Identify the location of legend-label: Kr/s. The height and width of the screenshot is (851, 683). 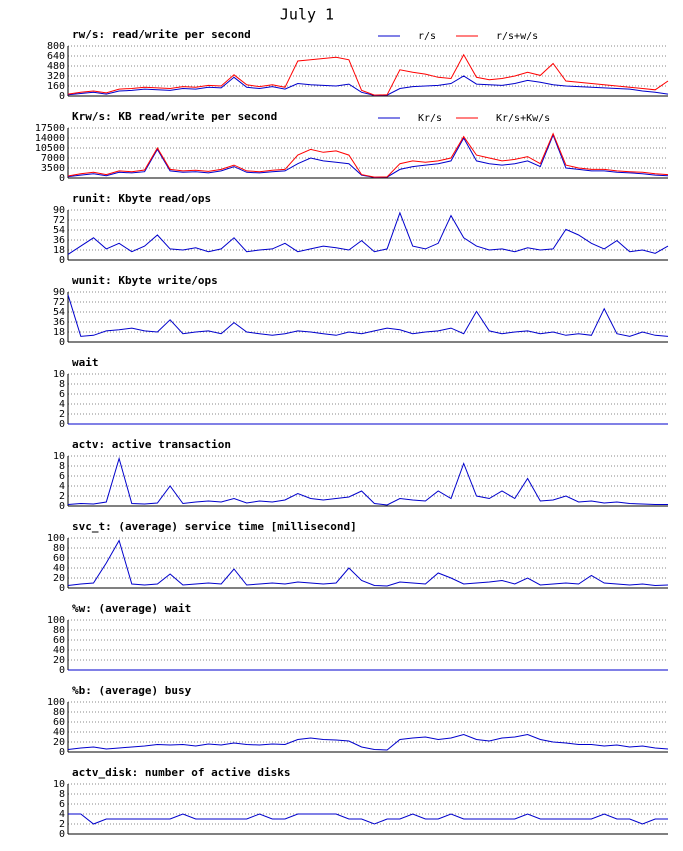
(430, 118).